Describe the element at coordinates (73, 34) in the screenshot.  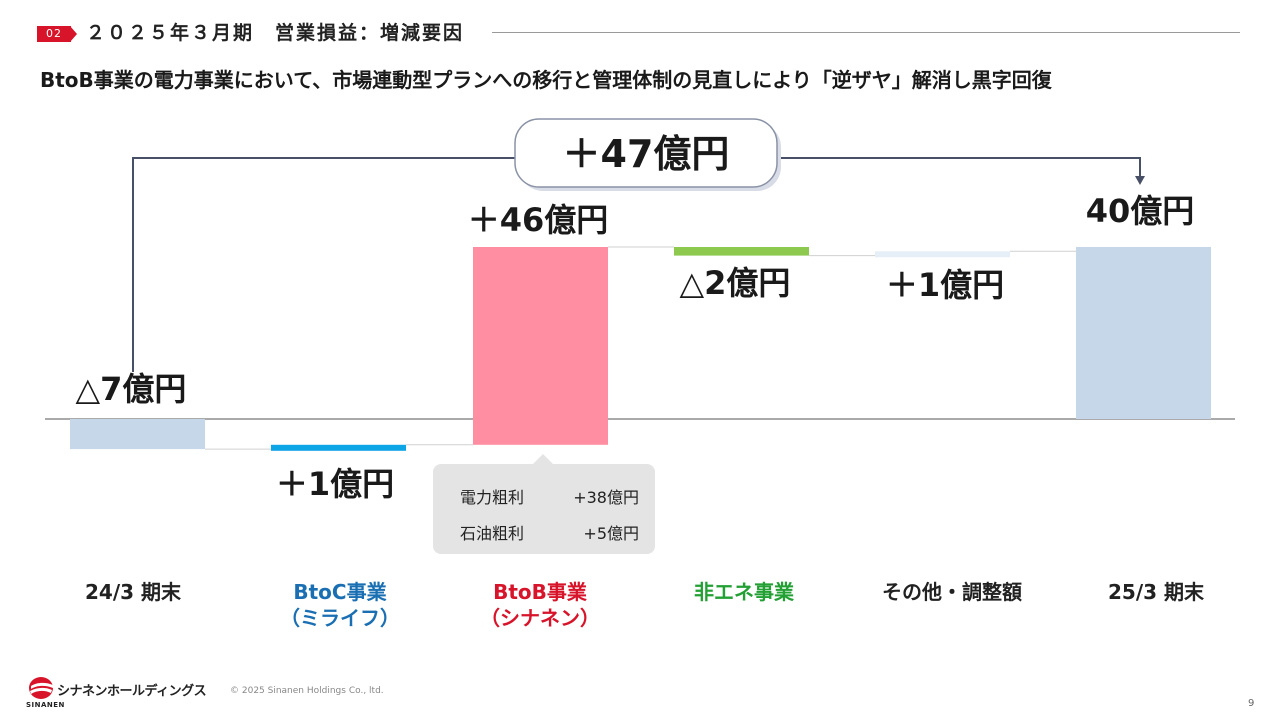
I see `section-badge-arrow` at that location.